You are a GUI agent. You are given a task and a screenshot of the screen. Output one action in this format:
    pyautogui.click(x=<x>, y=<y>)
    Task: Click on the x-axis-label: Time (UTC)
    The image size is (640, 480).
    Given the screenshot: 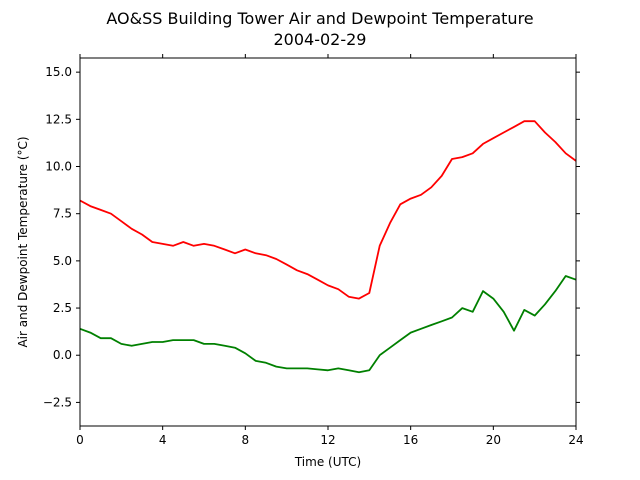 What is the action you would take?
    pyautogui.click(x=327, y=462)
    